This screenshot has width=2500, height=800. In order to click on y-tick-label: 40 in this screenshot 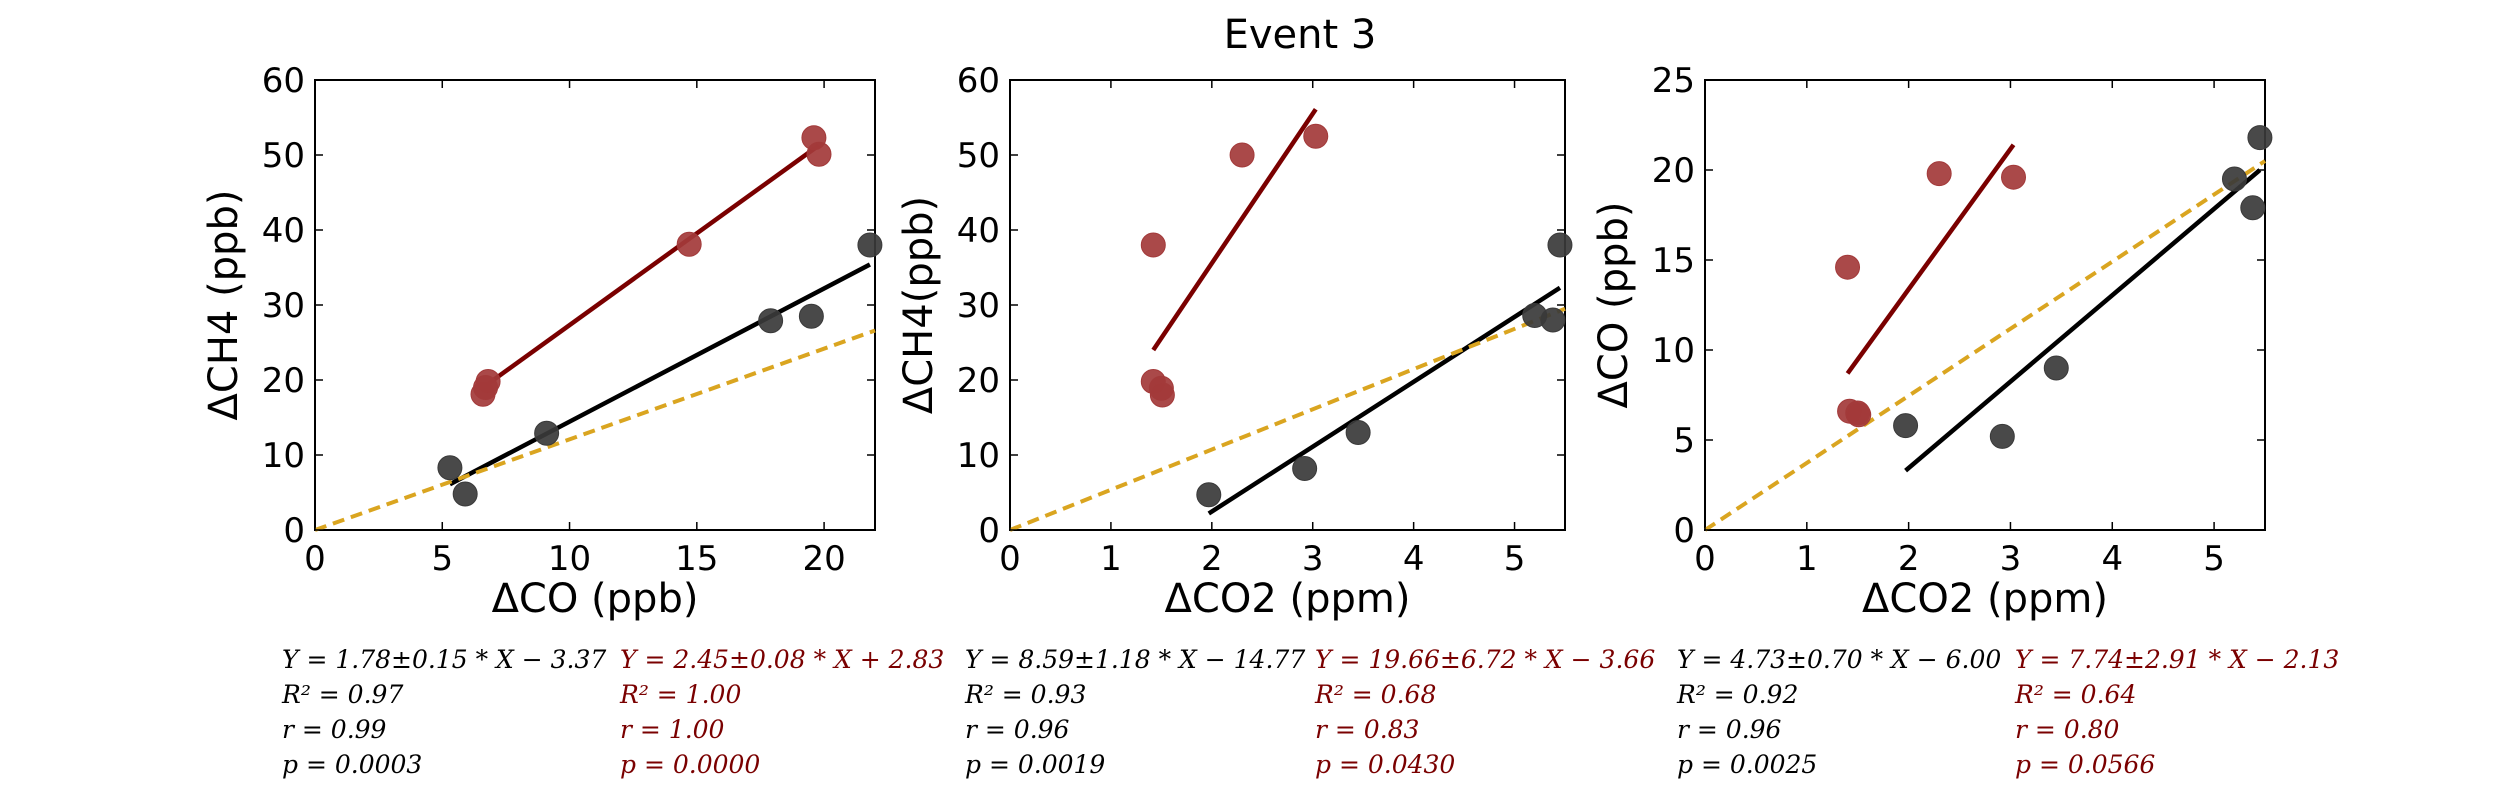, I will do `click(978, 231)`.